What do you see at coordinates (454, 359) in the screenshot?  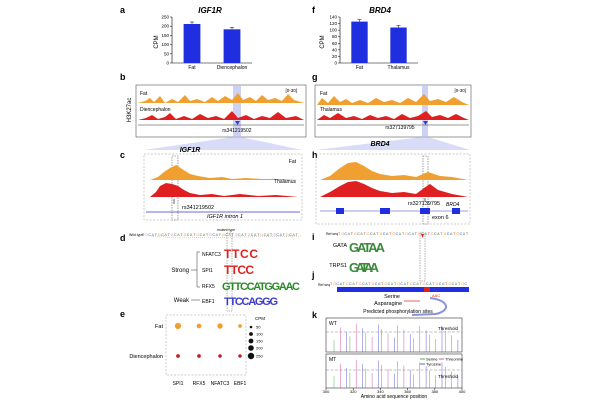 I see `legend-threonine: Threonine` at bounding box center [454, 359].